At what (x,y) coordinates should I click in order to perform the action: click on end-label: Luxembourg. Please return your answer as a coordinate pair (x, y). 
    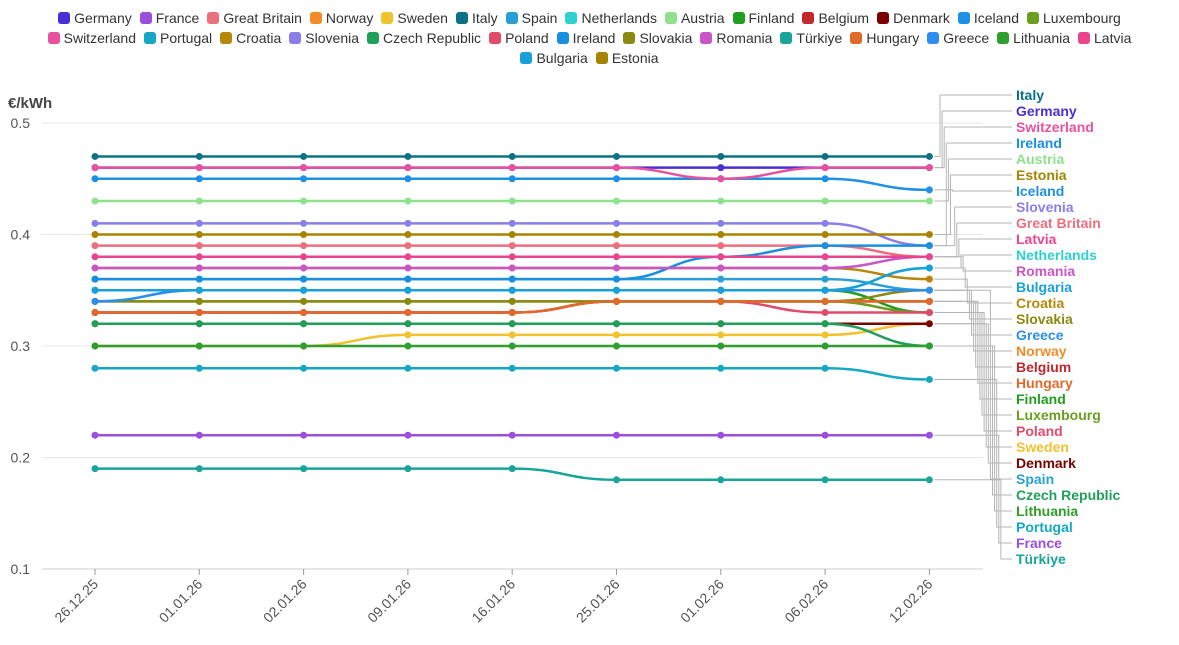
    Looking at the image, I should click on (1058, 415).